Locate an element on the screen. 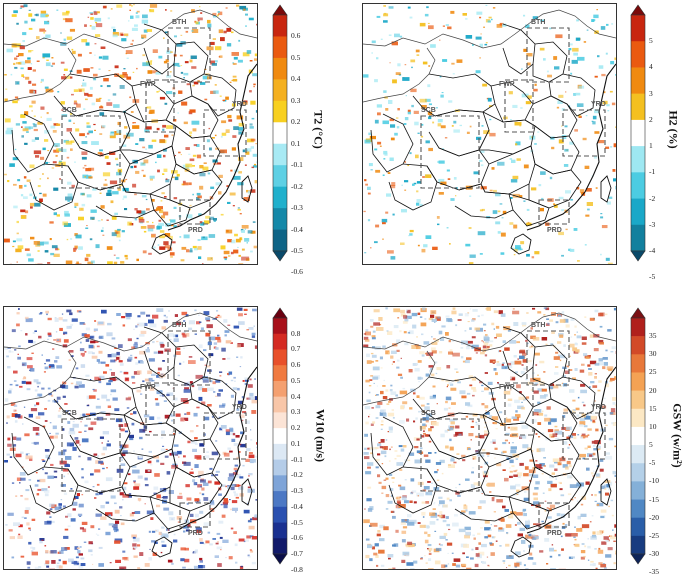 Image resolution: width=691 pixels, height=576 pixels. t2-colorbar-max-arrow is located at coordinates (280, 10).